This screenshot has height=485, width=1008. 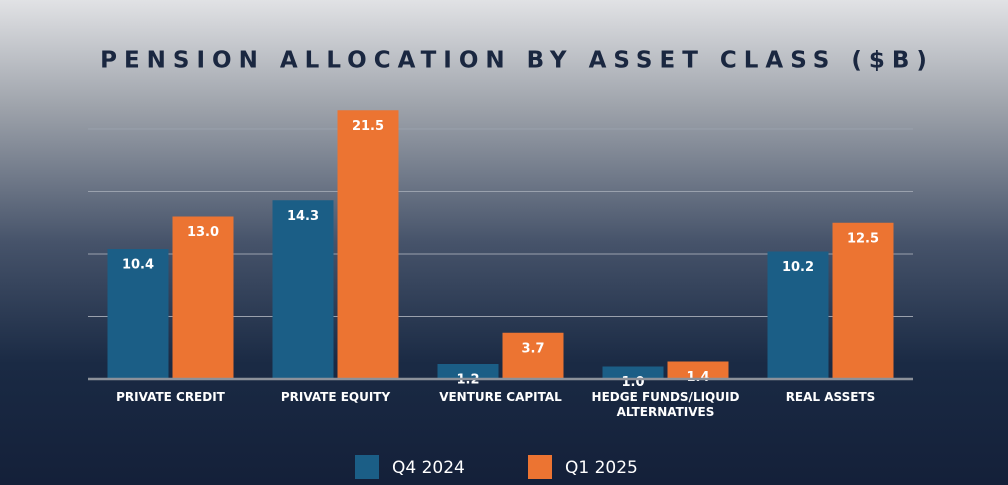 What do you see at coordinates (368, 126) in the screenshot?
I see `value-label: 21.5` at bounding box center [368, 126].